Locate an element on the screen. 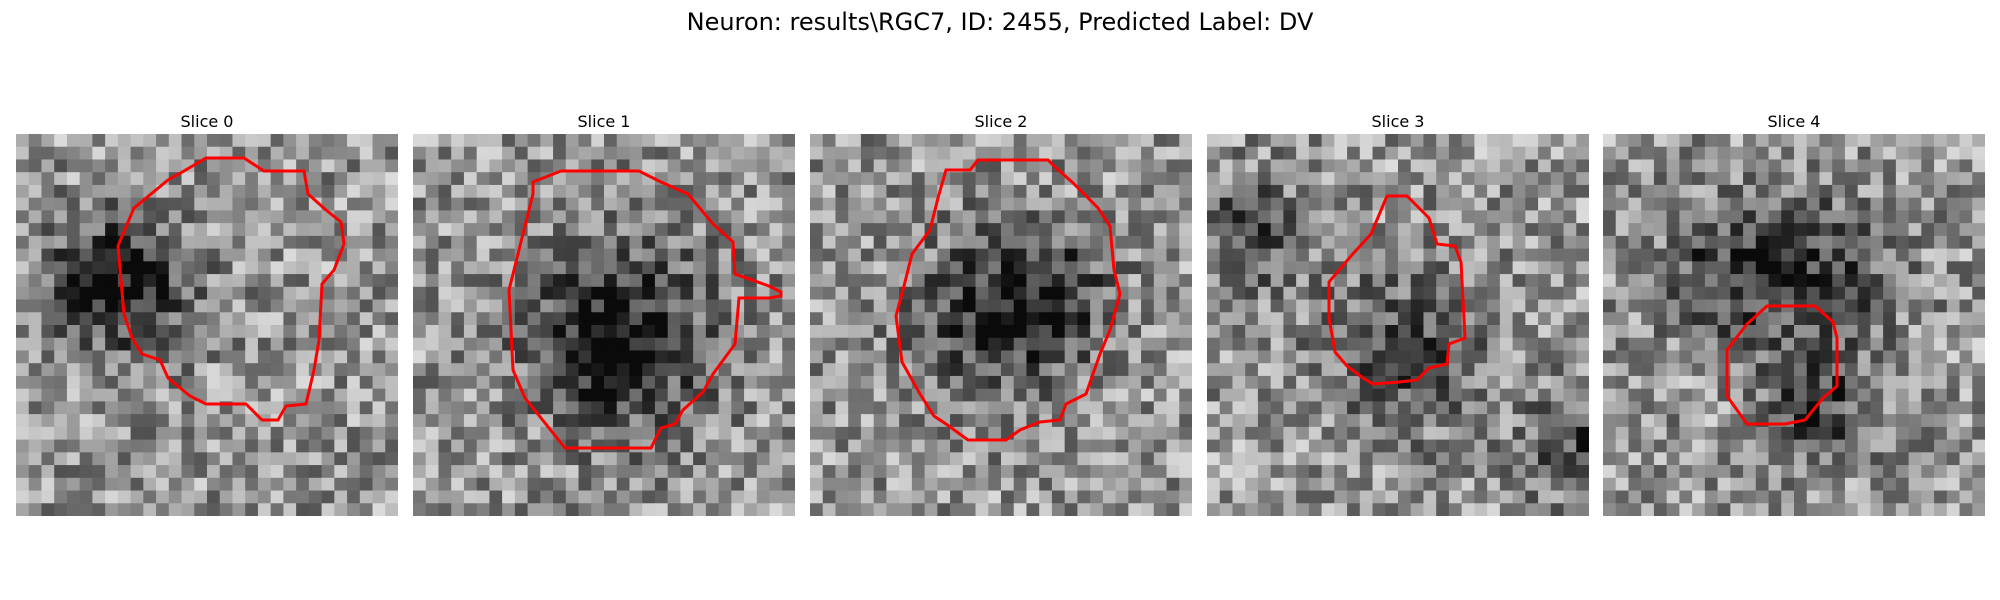 The image size is (2000, 600). slice-panel-4: Slice 4 is located at coordinates (1794, 313).